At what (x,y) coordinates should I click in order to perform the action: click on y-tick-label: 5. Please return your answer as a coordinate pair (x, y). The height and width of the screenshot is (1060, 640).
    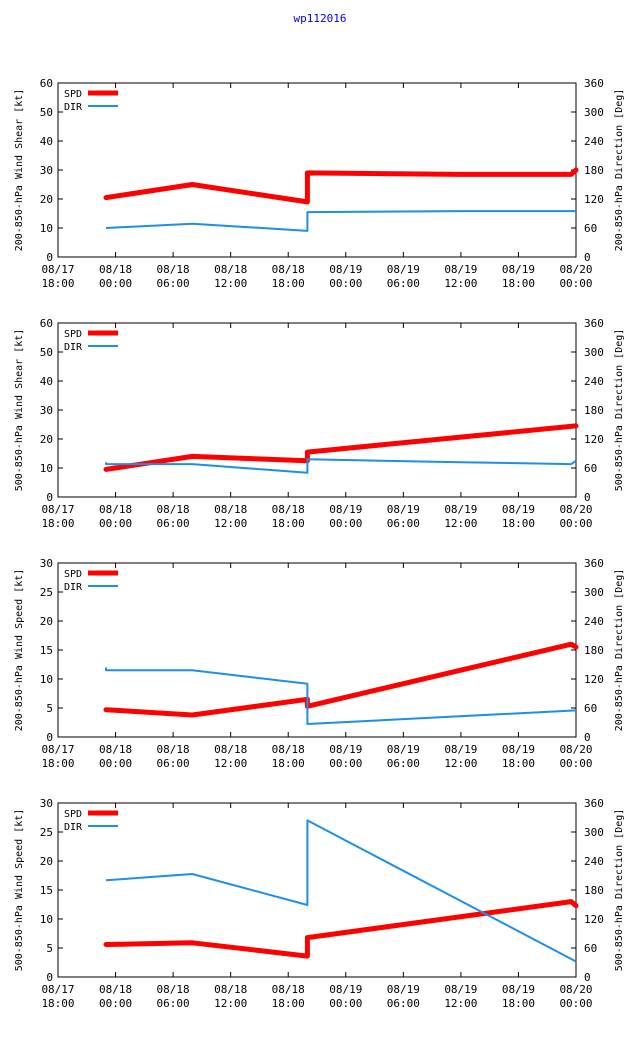
    Looking at the image, I should click on (49, 948).